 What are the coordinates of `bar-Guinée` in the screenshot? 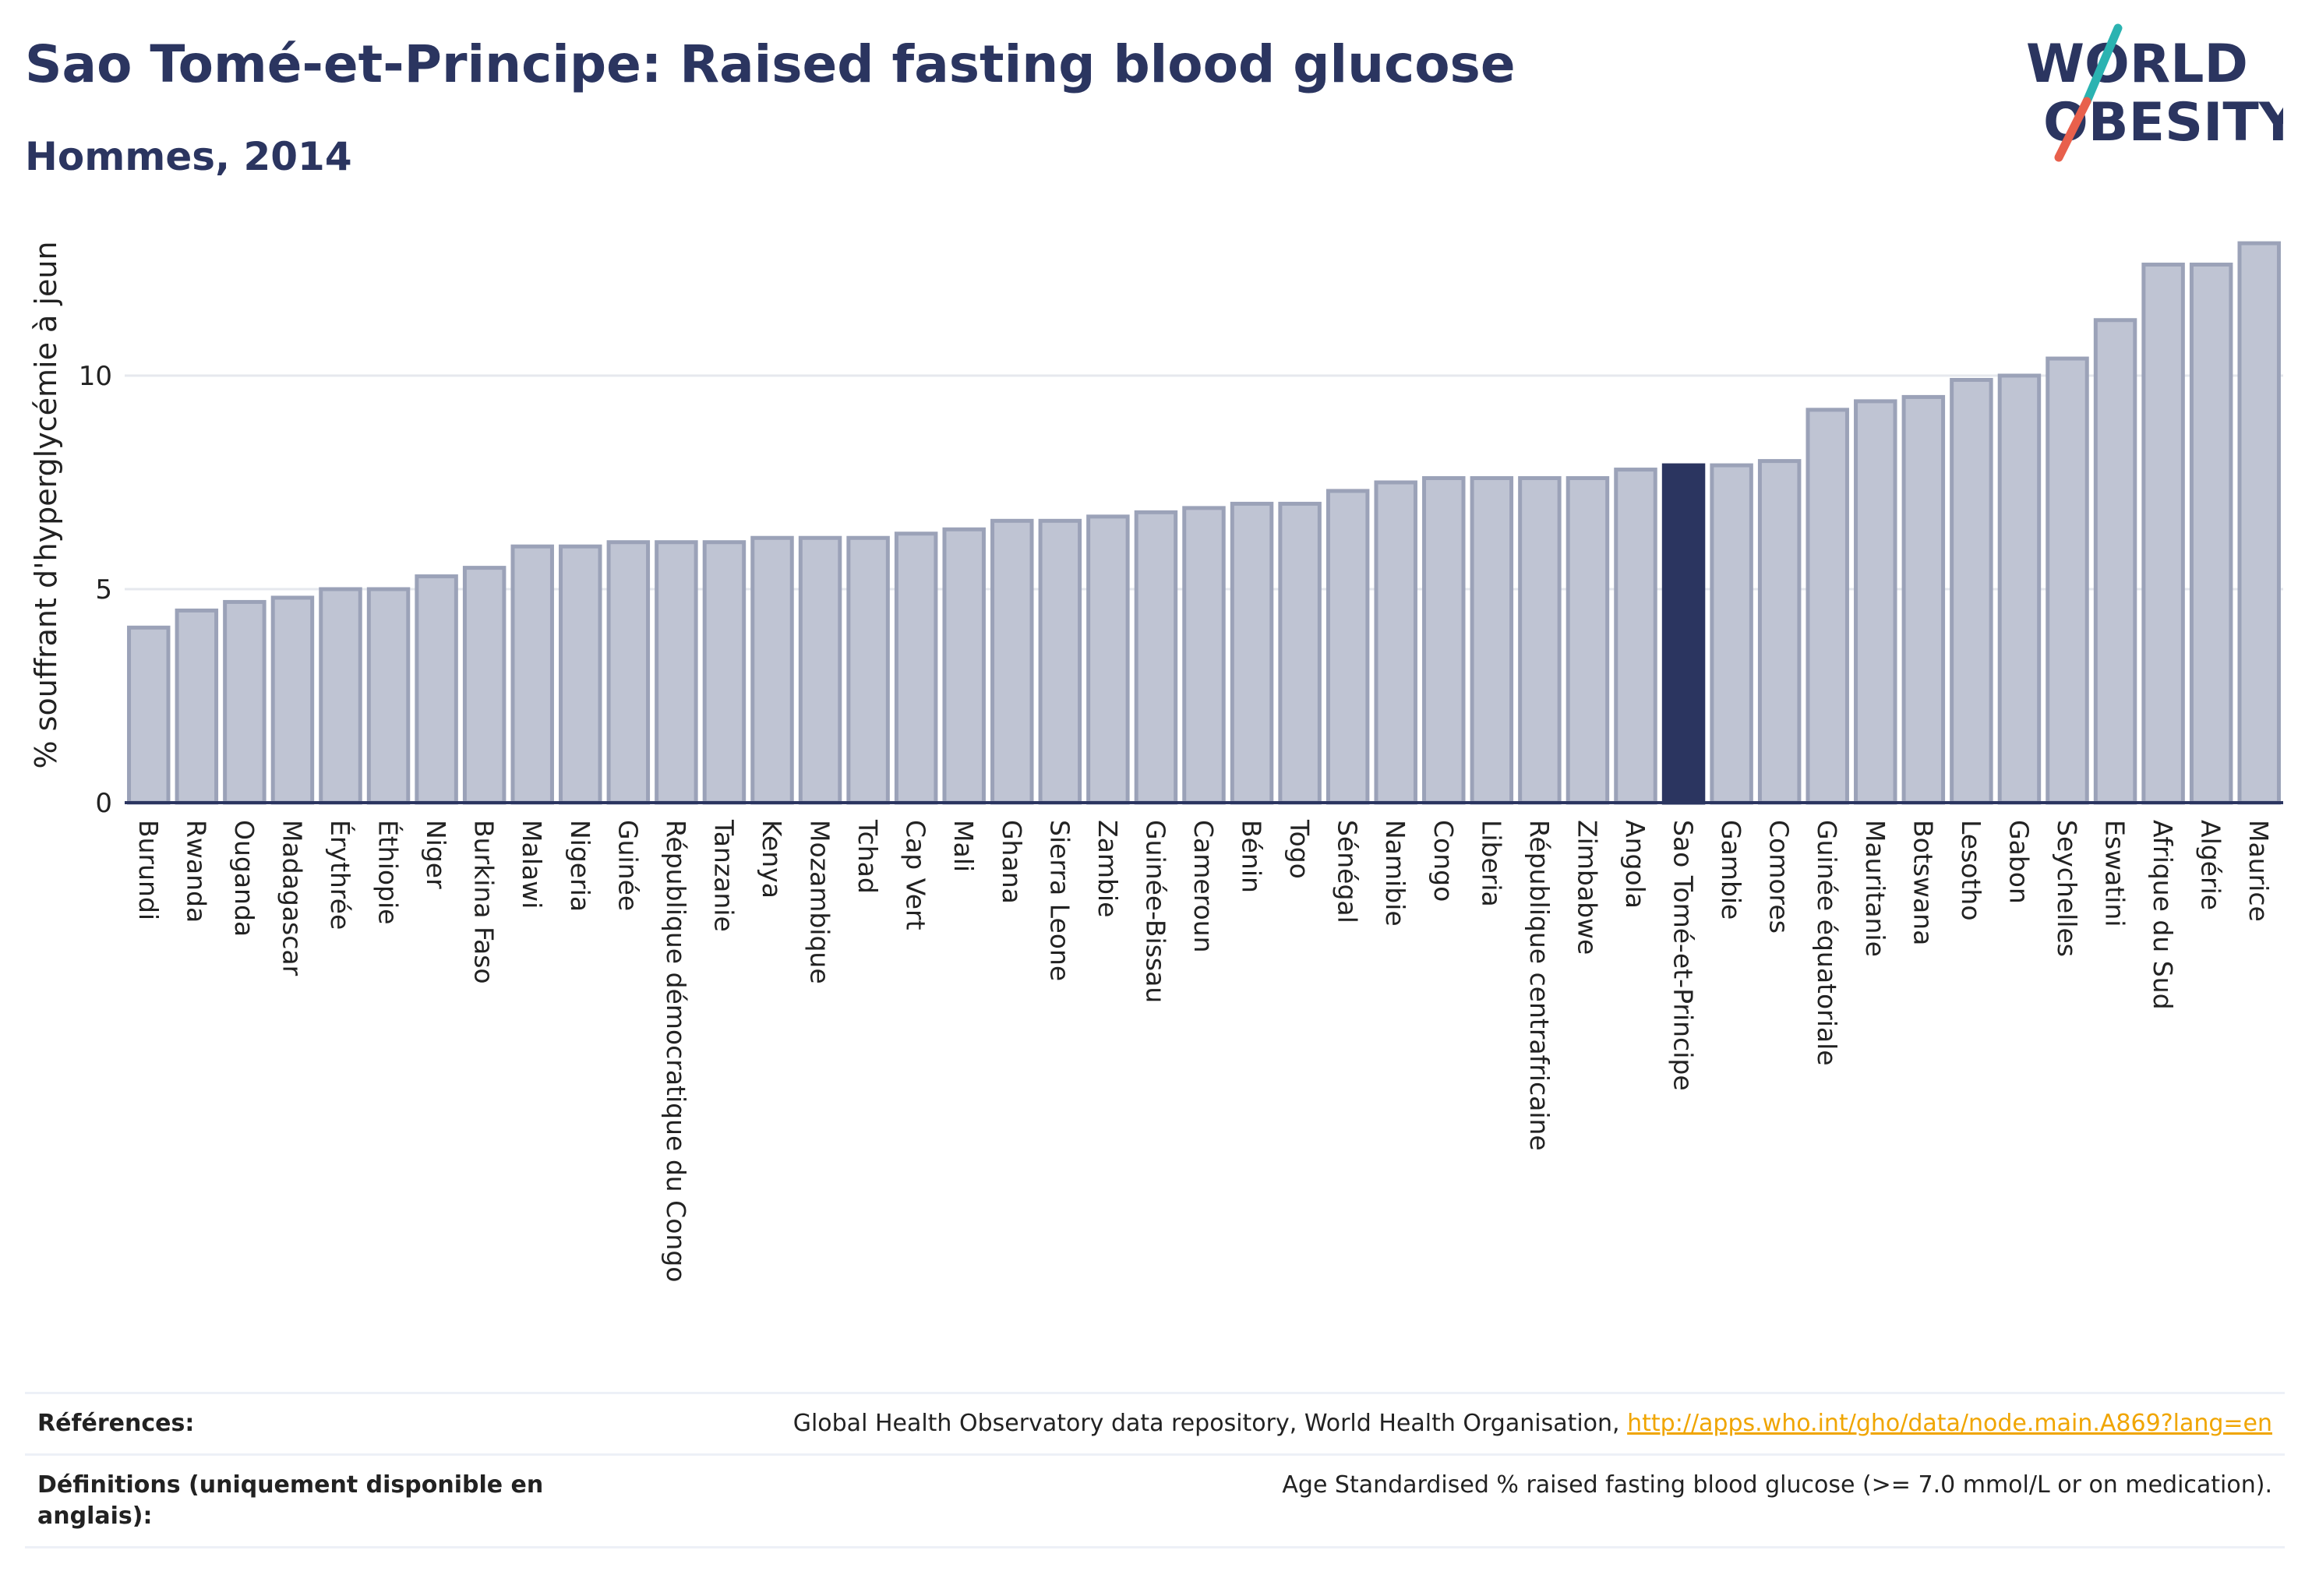 It's located at (628, 672).